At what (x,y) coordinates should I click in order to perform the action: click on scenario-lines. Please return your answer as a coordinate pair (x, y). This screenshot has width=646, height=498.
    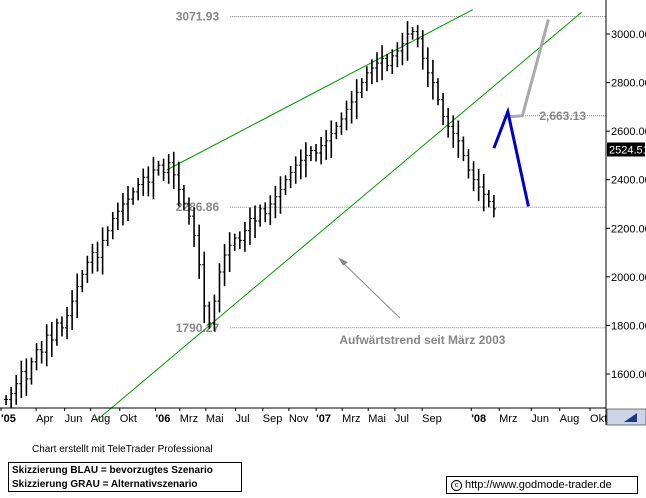
    Looking at the image, I should click on (521, 113).